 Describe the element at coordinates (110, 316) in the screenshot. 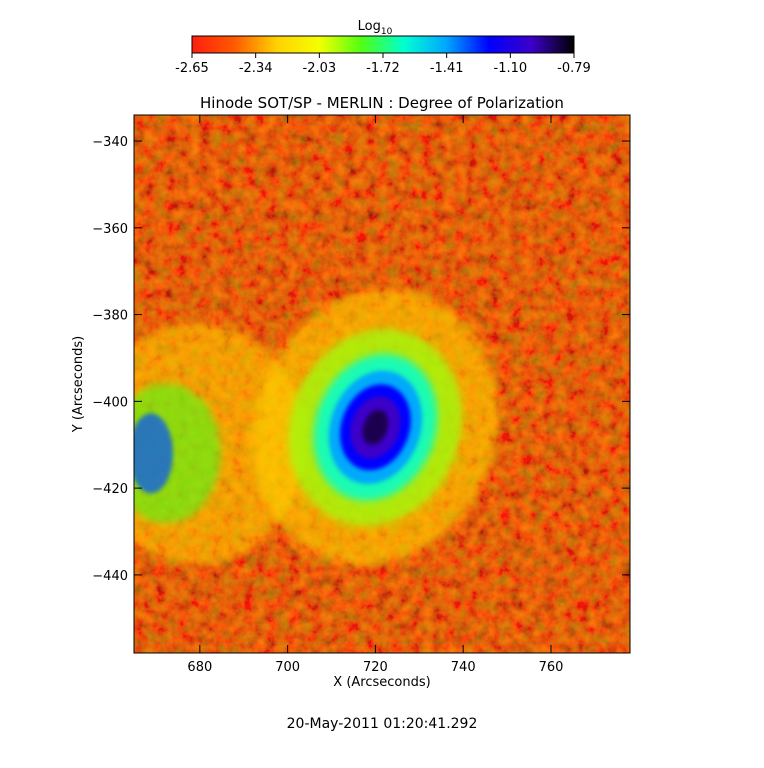

I see `y-tick-label: −380` at that location.